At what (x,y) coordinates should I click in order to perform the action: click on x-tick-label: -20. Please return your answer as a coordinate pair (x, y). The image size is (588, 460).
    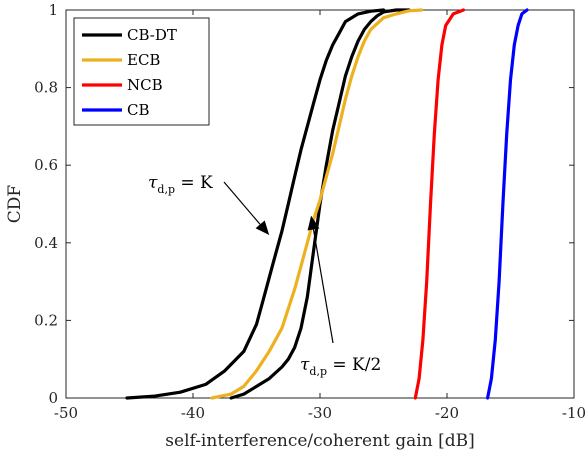
    Looking at the image, I should click on (447, 413).